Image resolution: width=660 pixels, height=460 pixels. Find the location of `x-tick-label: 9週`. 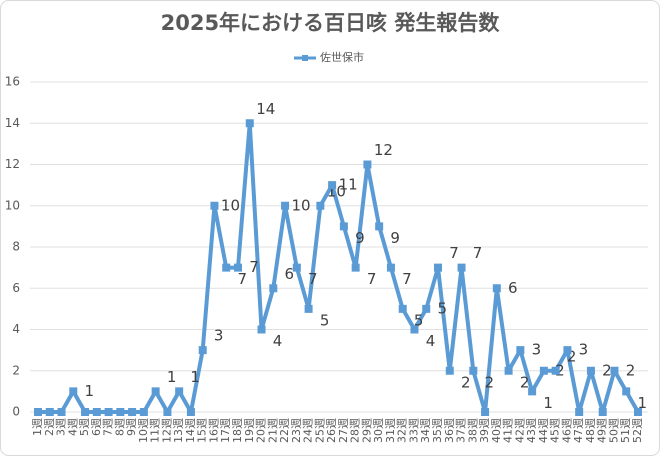

x-tick-label: 9週 is located at coordinates (131, 427).